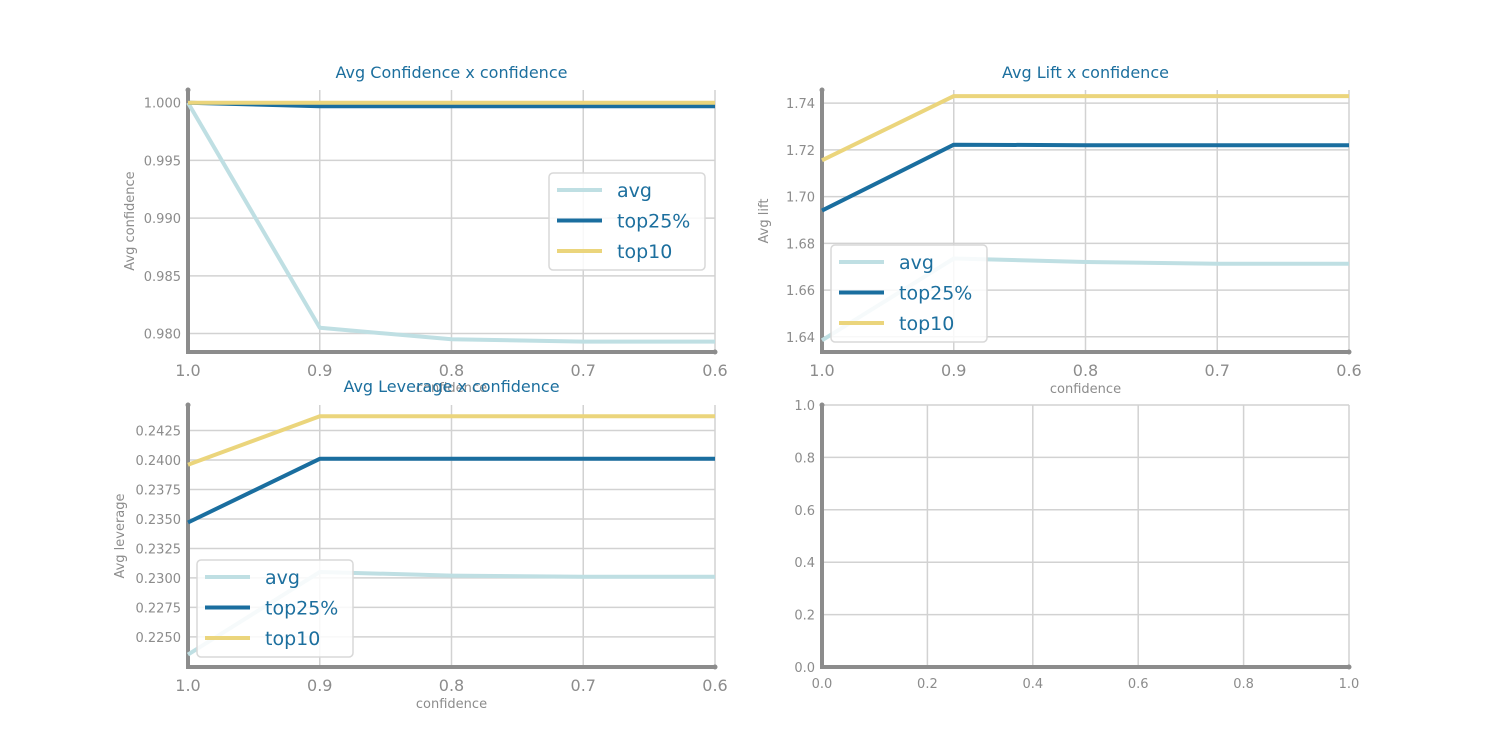  What do you see at coordinates (804, 616) in the screenshot?
I see `y-tick-label: 0.2` at bounding box center [804, 616].